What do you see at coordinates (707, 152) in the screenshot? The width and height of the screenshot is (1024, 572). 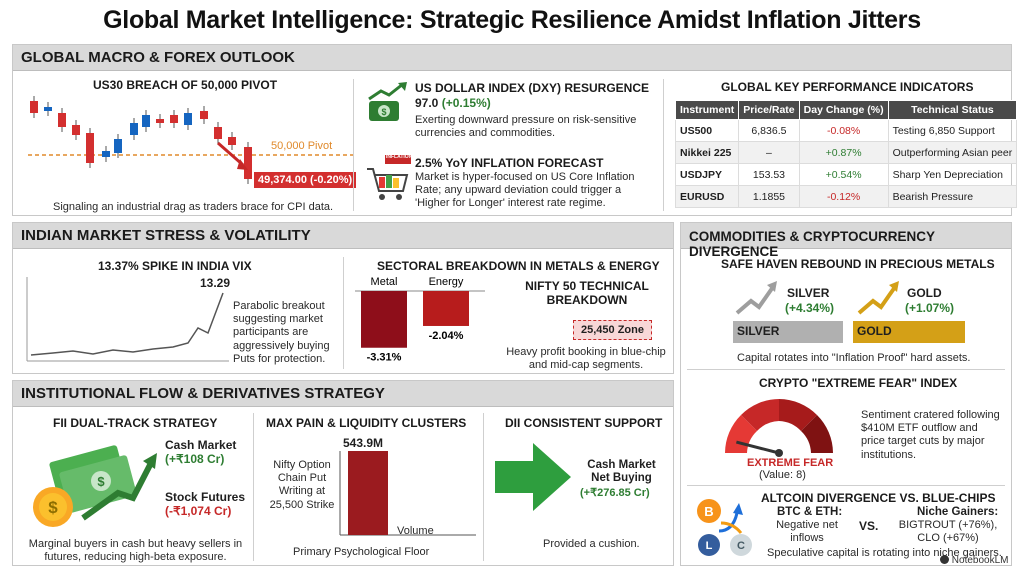 I see `kpi-cell: Nikkei 225` at bounding box center [707, 152].